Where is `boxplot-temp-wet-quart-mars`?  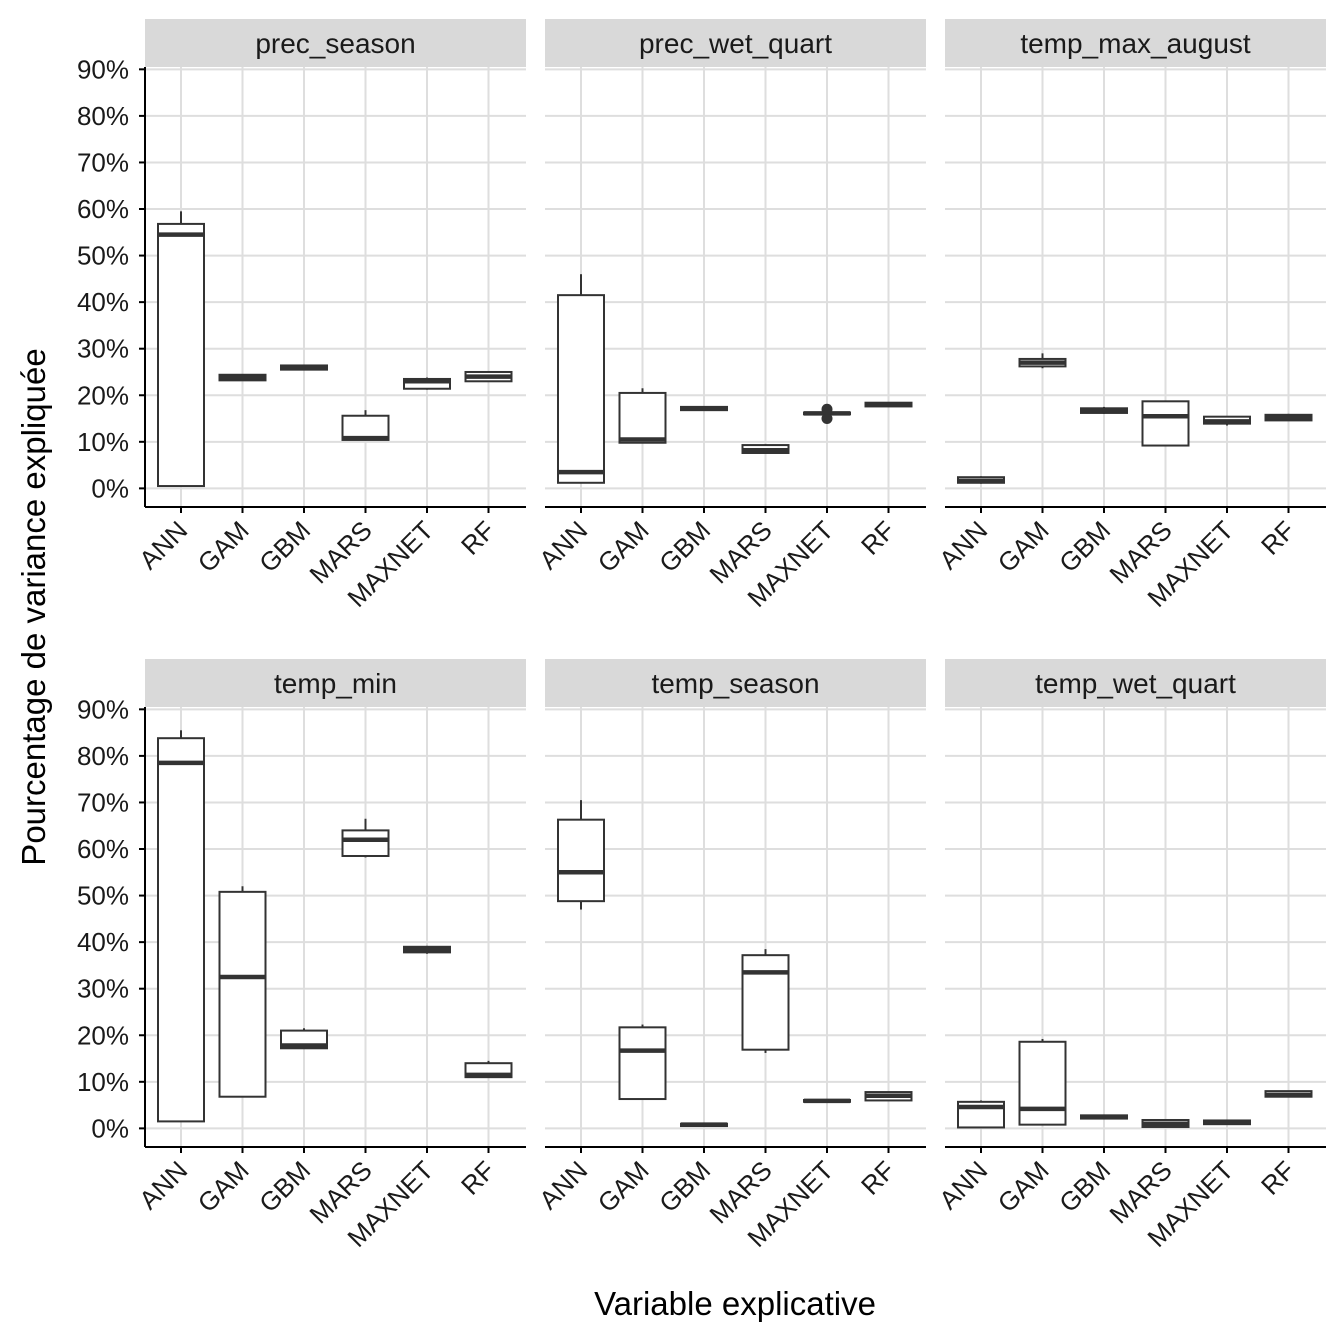 boxplot-temp-wet-quart-mars is located at coordinates (1165, 1123).